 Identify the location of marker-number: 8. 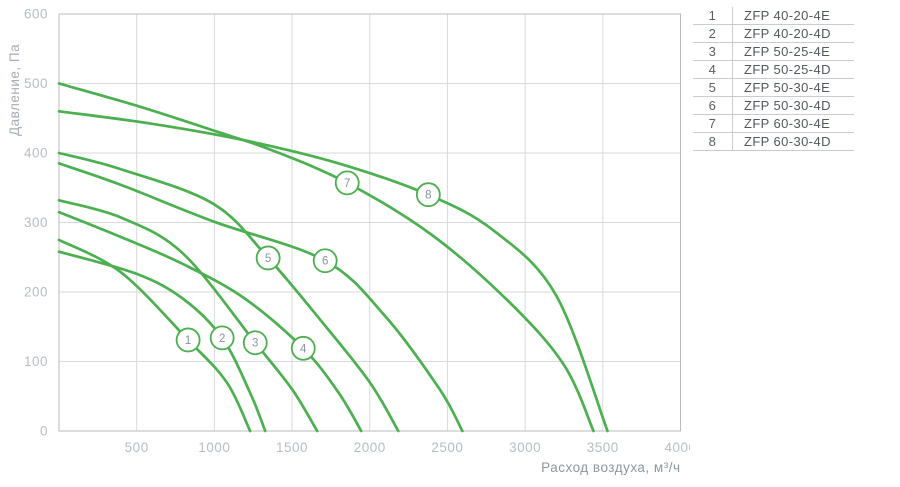
(428, 196).